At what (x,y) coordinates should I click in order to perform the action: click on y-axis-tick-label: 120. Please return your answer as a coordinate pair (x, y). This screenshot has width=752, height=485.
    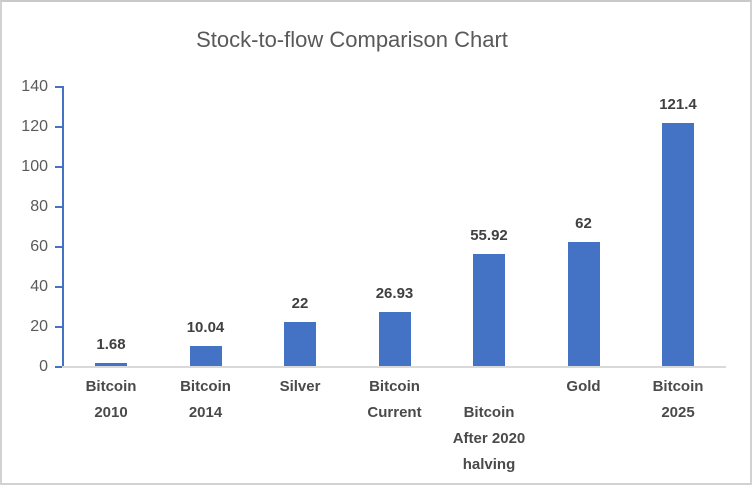
    Looking at the image, I should click on (34, 126).